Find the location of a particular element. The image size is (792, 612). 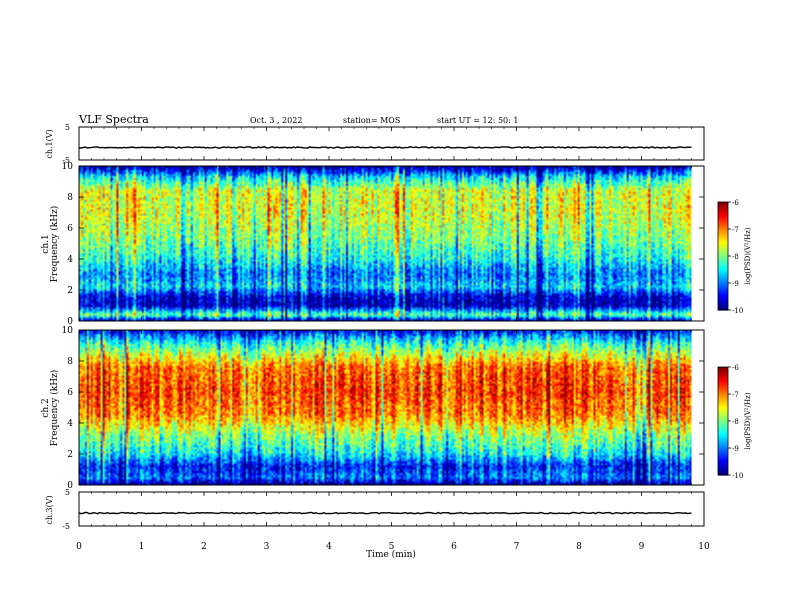

ch1-voltage-axis-label: ch.1(V) is located at coordinates (49, 143).